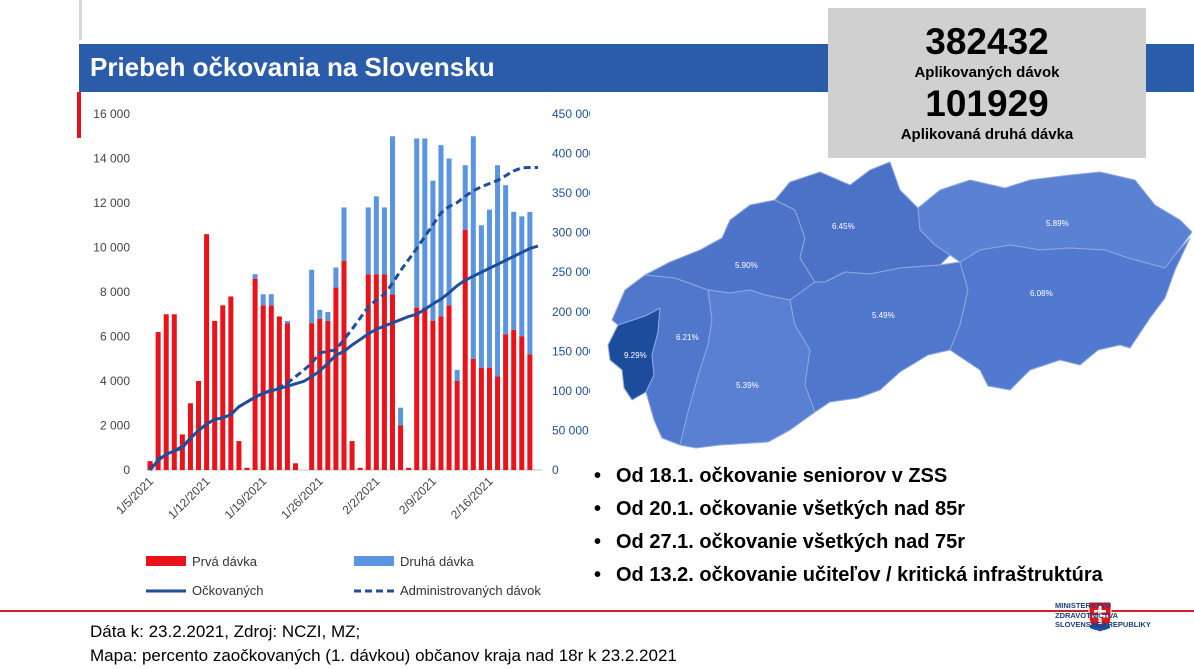 This screenshot has width=1194, height=669. I want to click on map-label-nitra: 5.39%, so click(747, 385).